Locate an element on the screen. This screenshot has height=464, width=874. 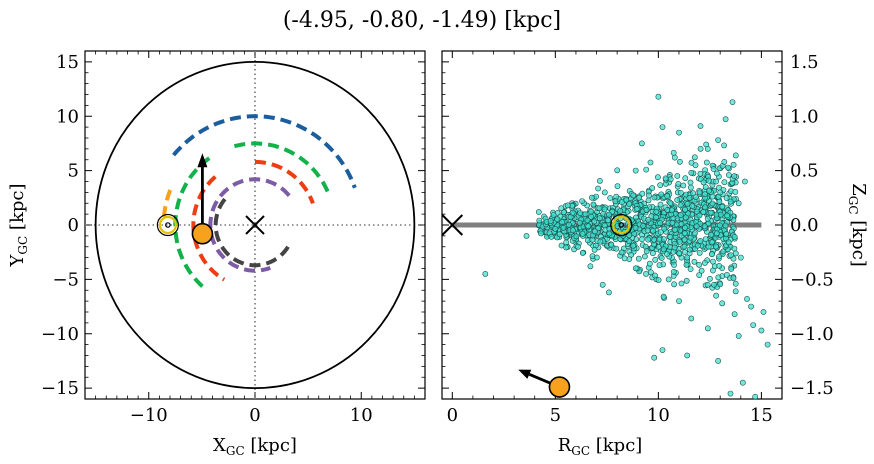
right-y-tick-label: 0.0 is located at coordinates (804, 225).